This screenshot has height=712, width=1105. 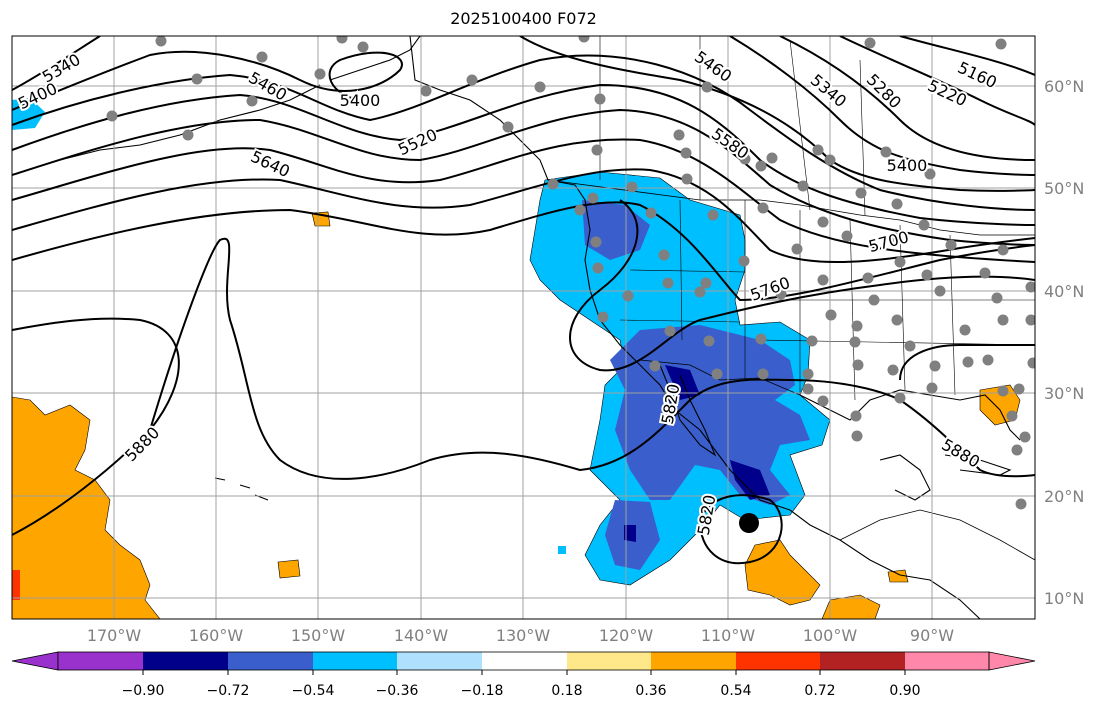 I want to click on colorbar-tick-label: −0.18, so click(x=482, y=691).